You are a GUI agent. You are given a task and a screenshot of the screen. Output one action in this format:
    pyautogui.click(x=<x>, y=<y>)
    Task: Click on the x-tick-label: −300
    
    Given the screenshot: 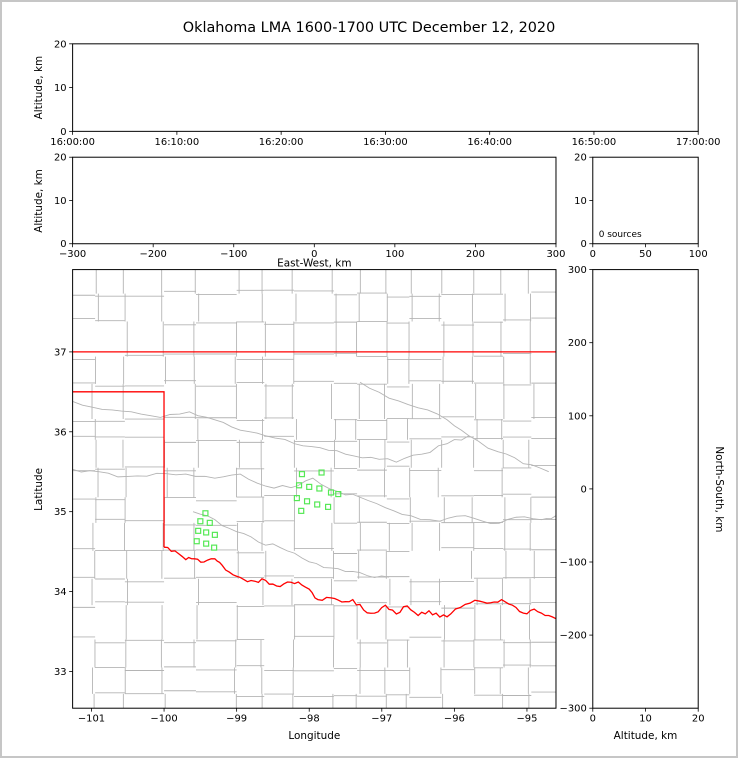 What is the action you would take?
    pyautogui.click(x=72, y=254)
    